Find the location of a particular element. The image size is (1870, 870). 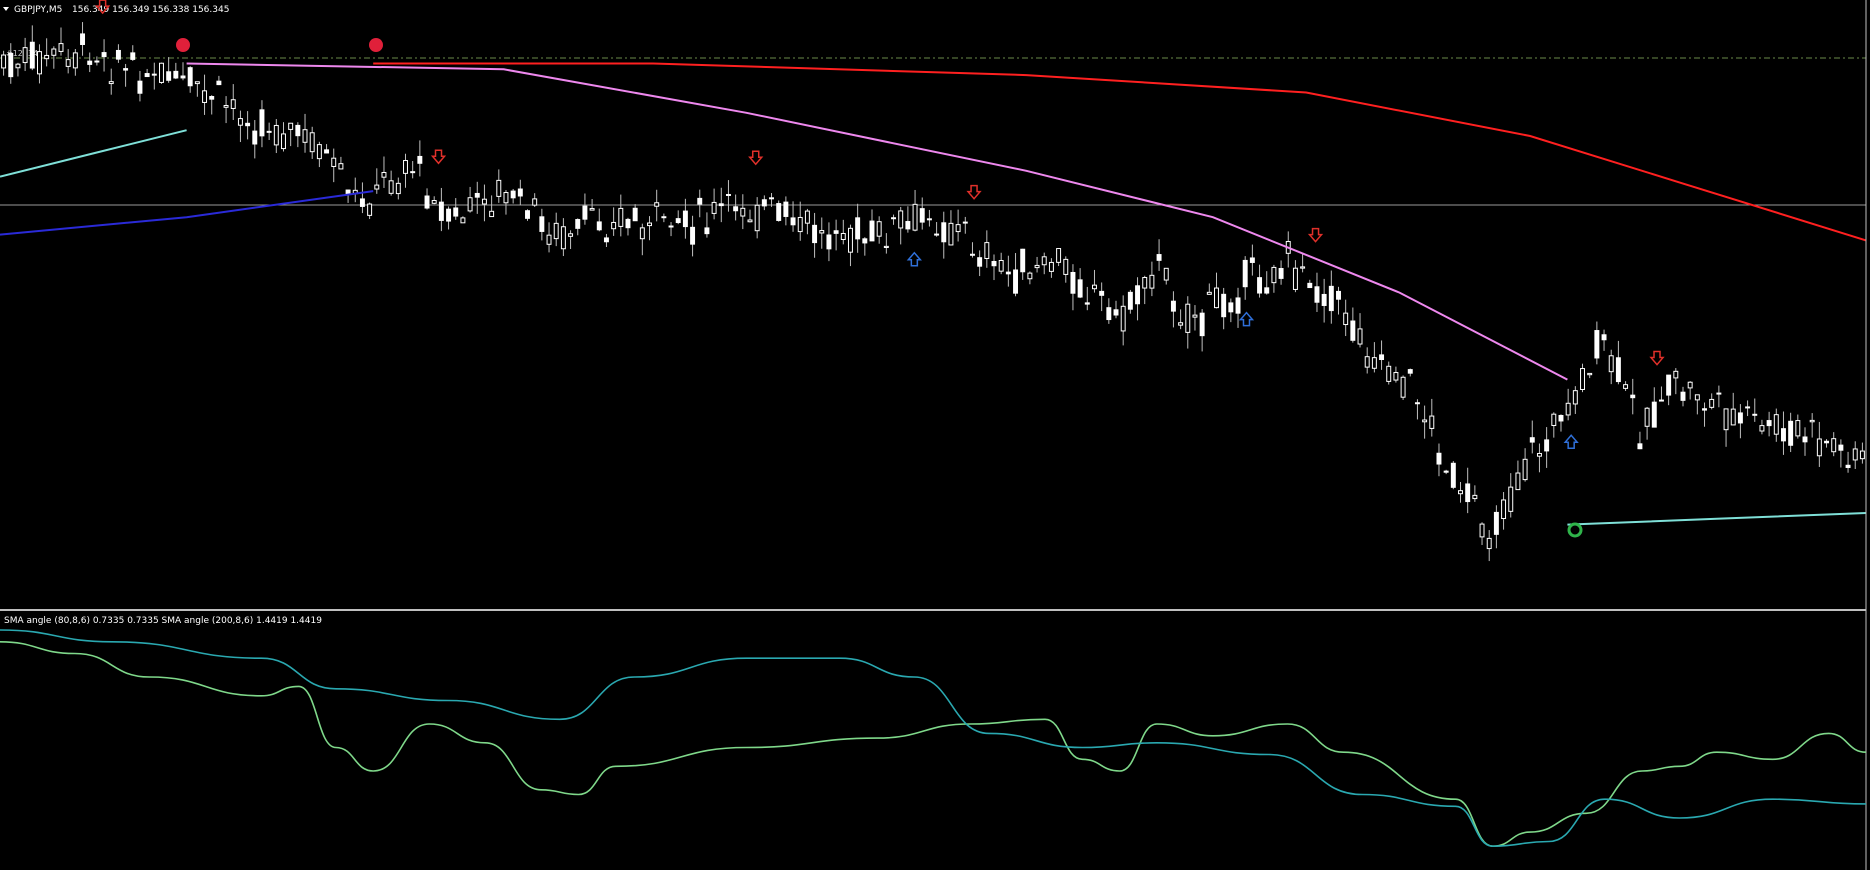

buy-arrow-icon is located at coordinates (914, 259).